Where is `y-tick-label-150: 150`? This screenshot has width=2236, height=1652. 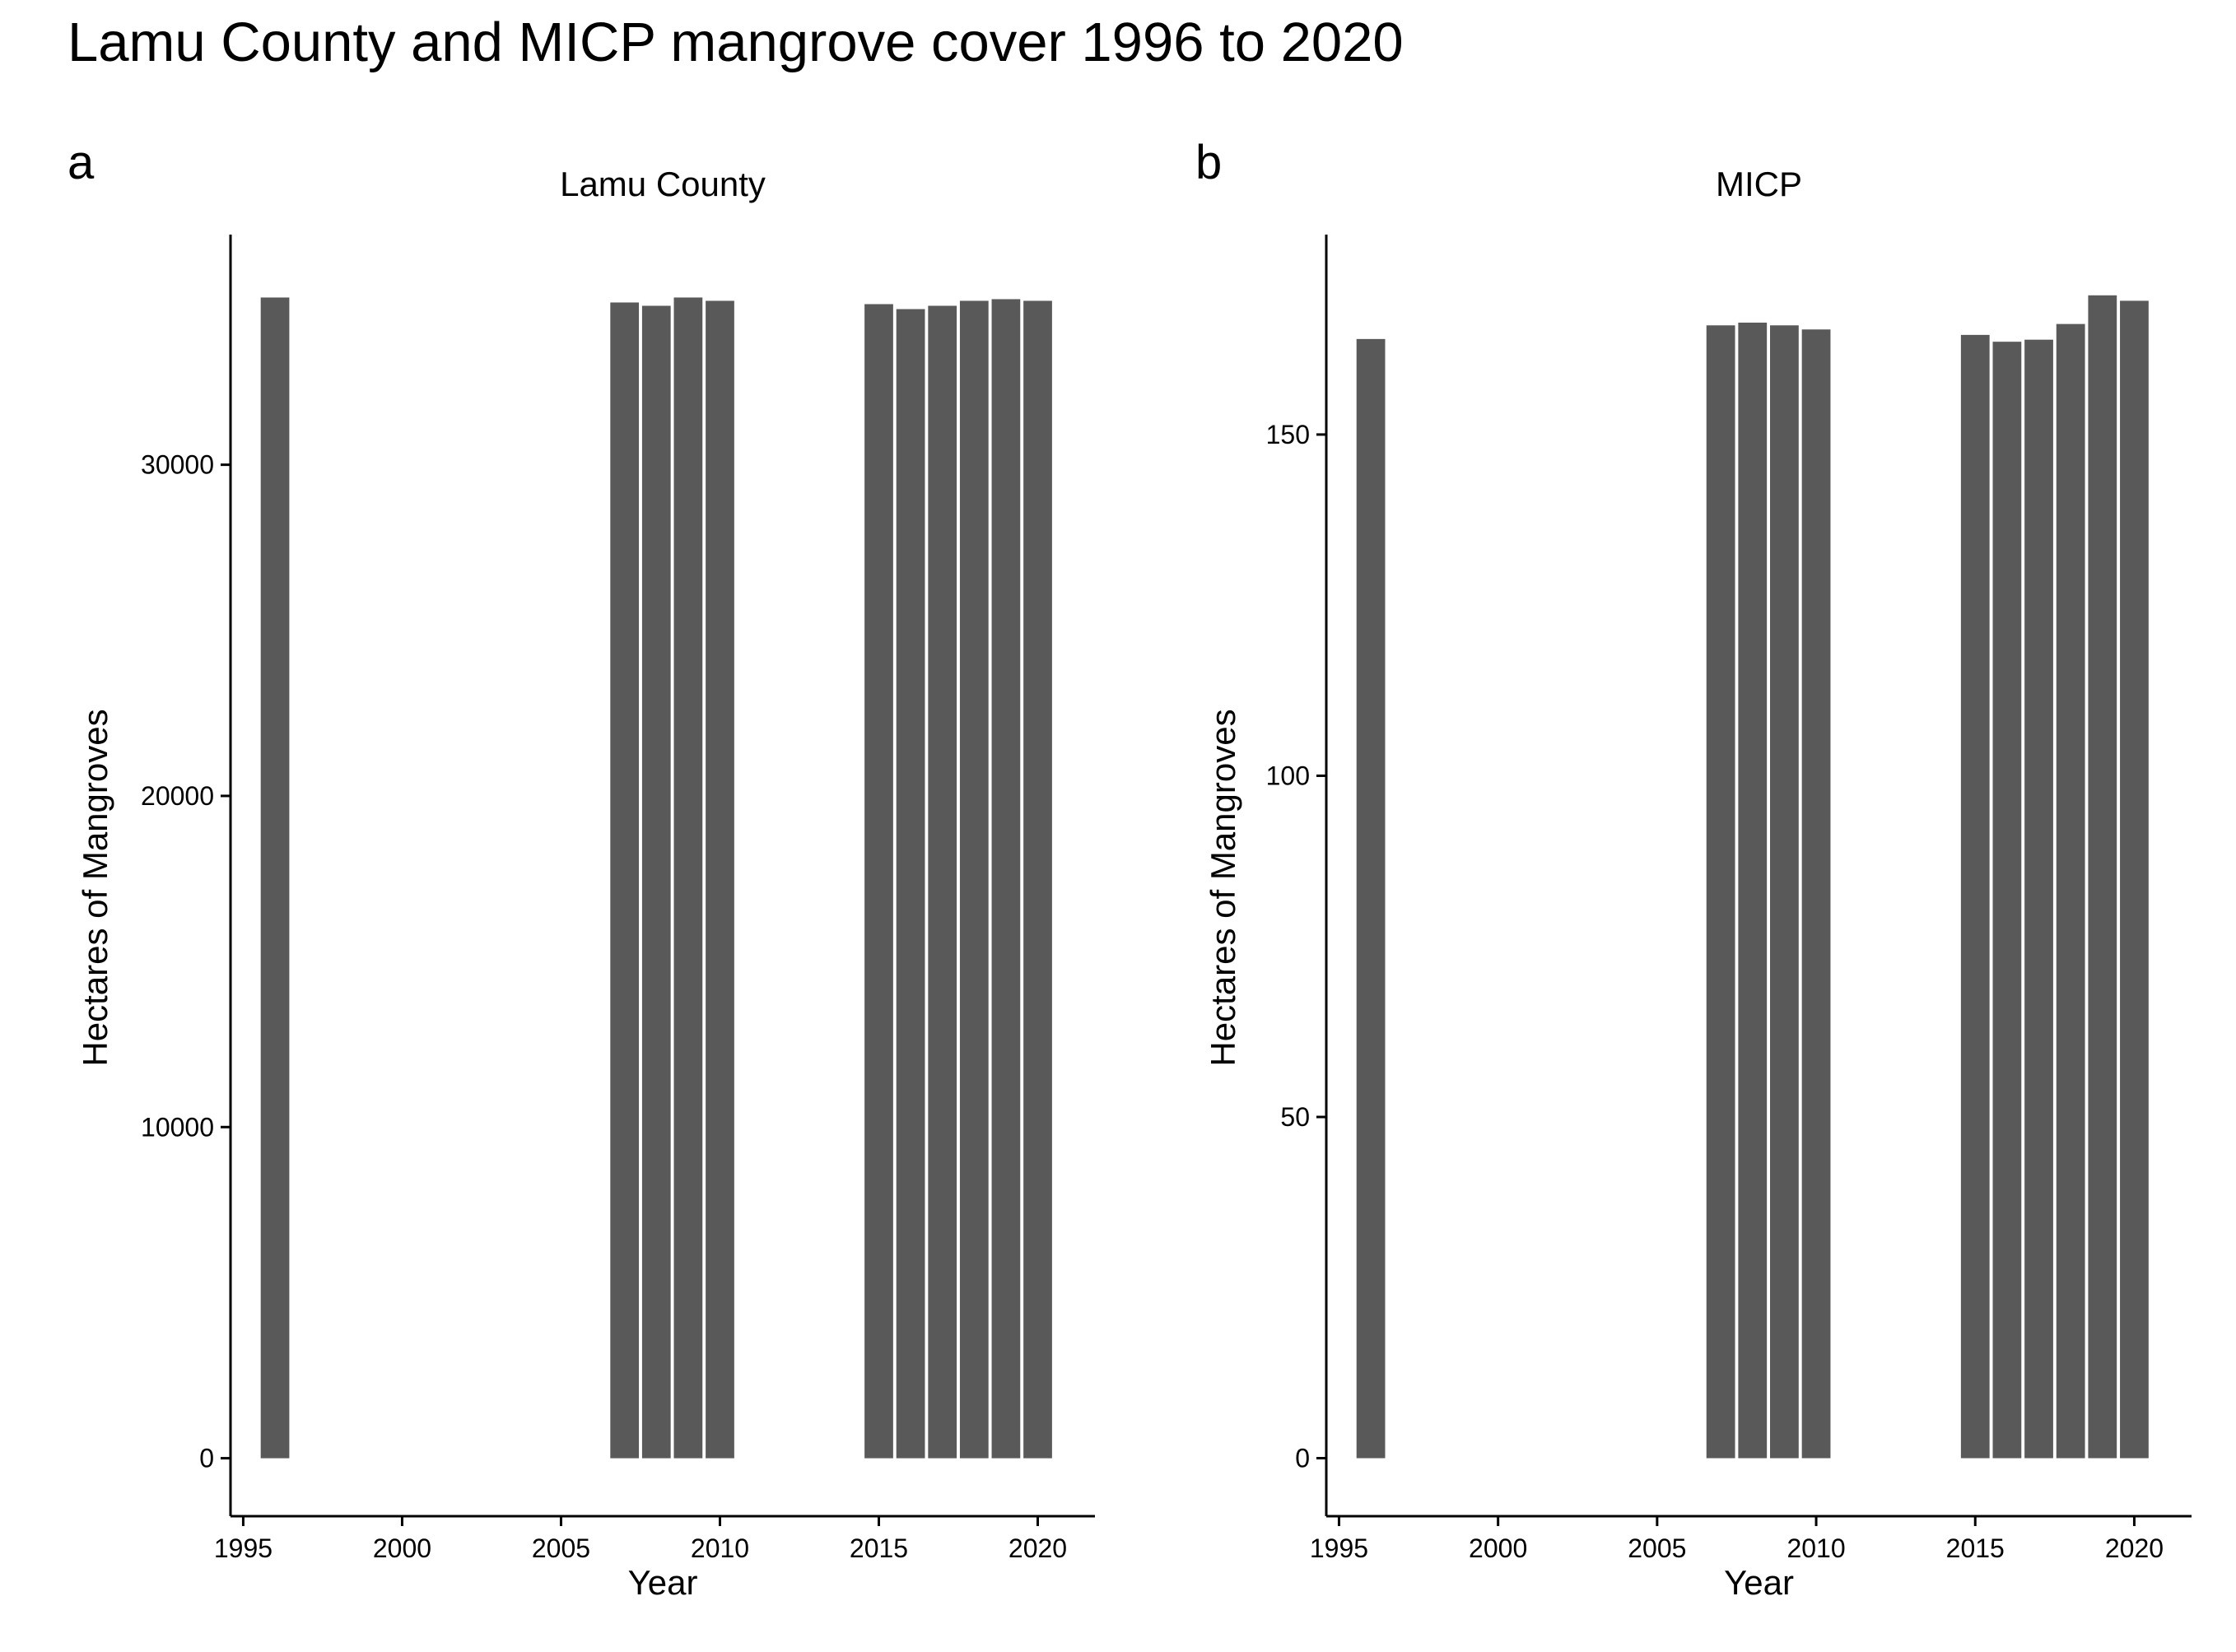
y-tick-label-150: 150 is located at coordinates (1288, 434).